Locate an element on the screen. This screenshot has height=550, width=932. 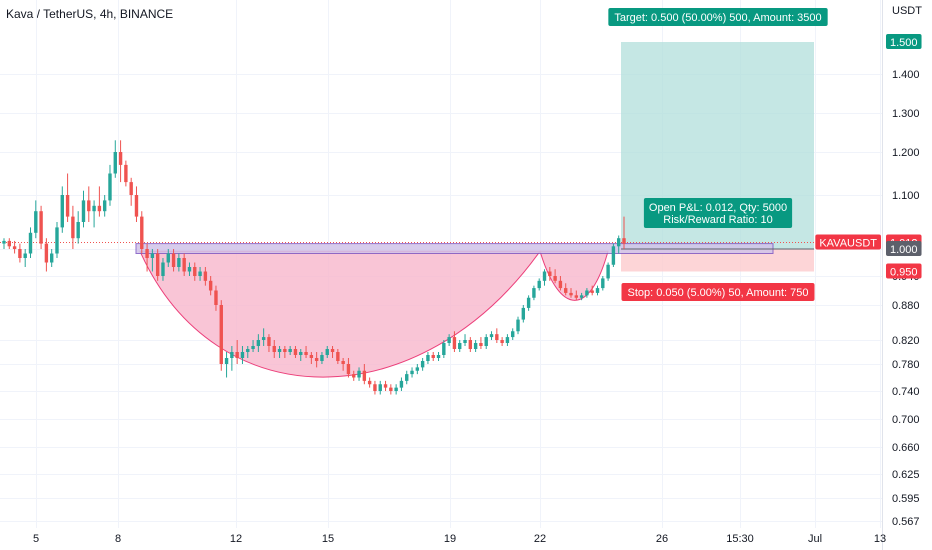
price-tick-label: 0.660 is located at coordinates (906, 448).